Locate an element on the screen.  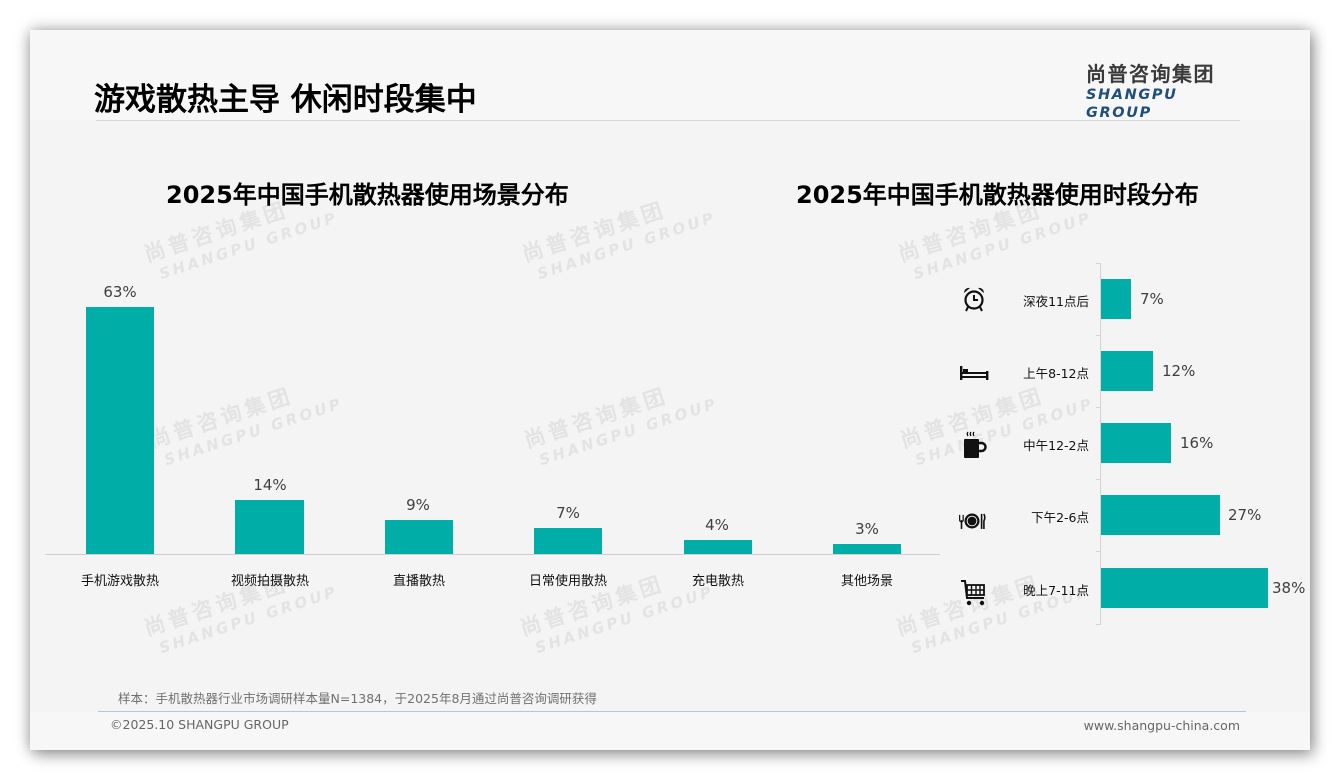
hbar-category-label: 下午2-6点 is located at coordinates (1060, 517).